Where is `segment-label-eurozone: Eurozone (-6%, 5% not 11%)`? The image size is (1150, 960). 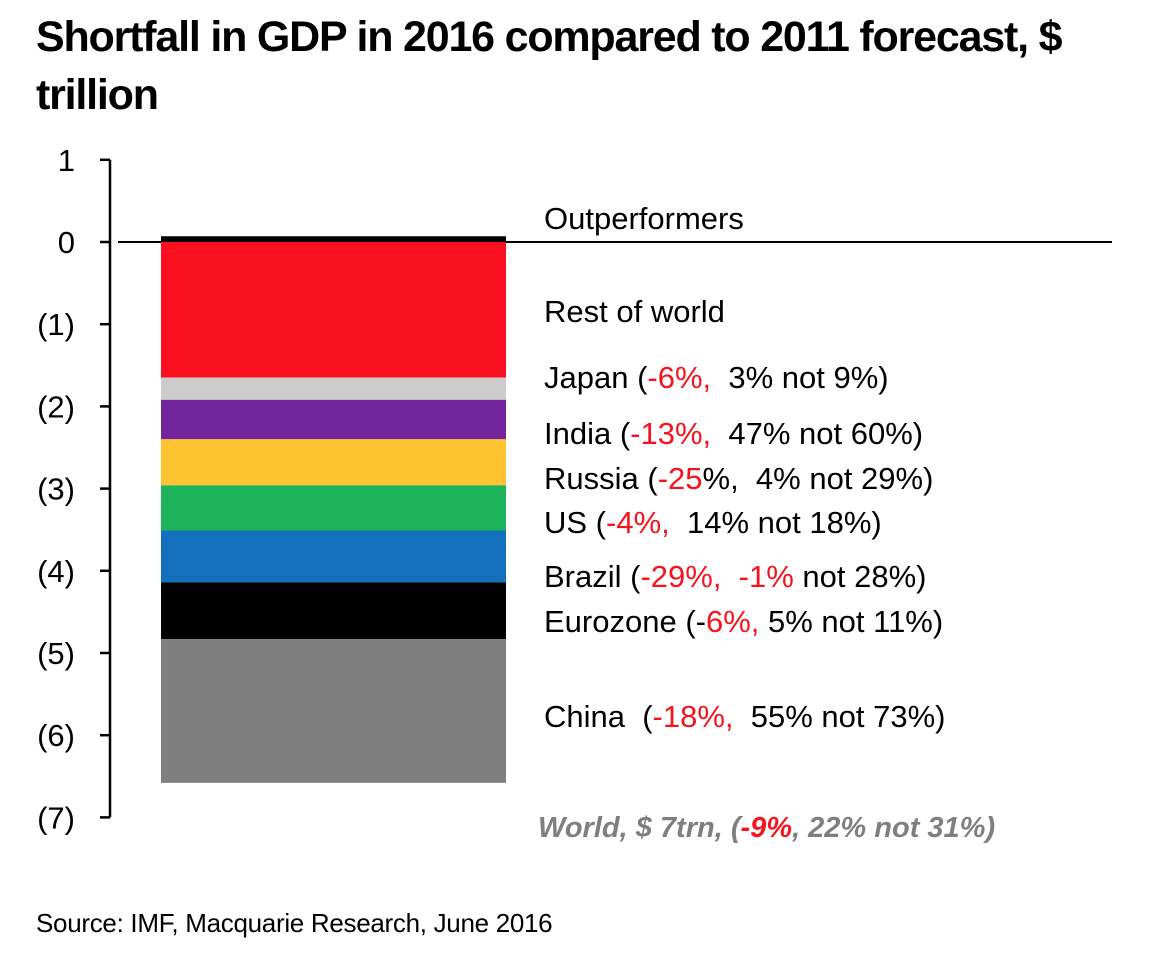
segment-label-eurozone: Eurozone (-6%, 5% not 11%) is located at coordinates (743, 621).